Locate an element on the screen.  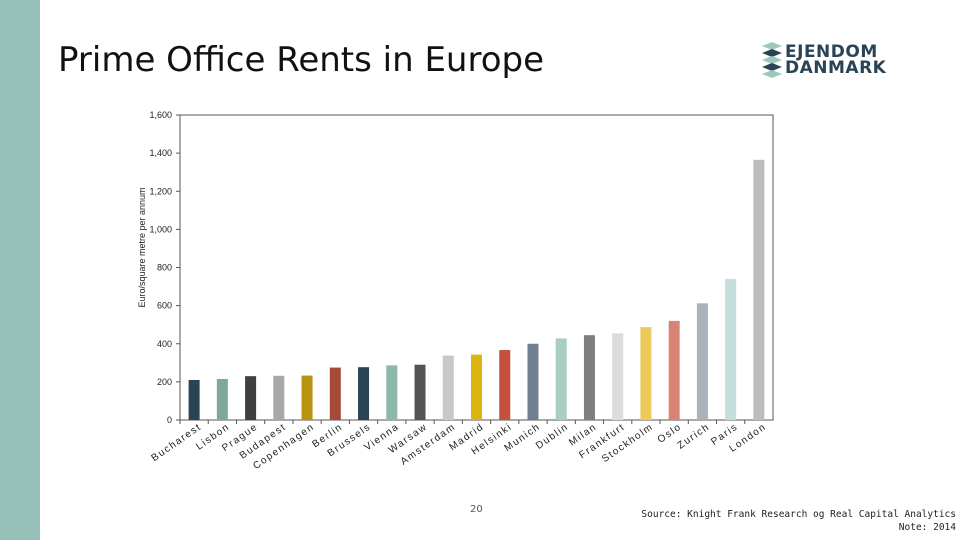
y-tick-label: 600 is located at coordinates (164, 306).